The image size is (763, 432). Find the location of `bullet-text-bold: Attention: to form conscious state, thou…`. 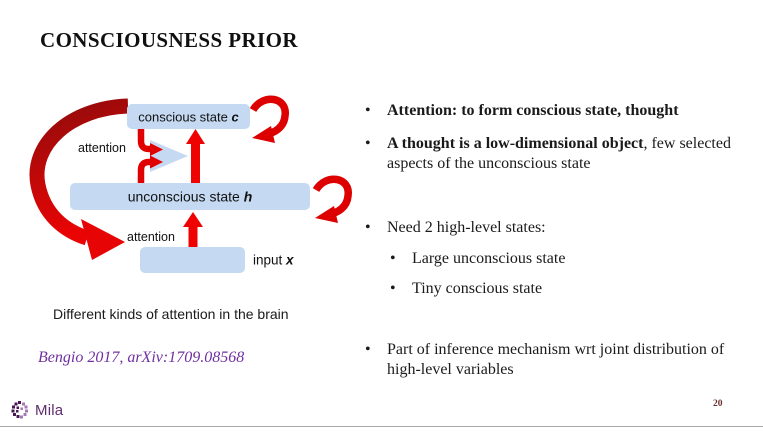

bullet-text-bold: Attention: to form conscious state, thou… is located at coordinates (533, 110).